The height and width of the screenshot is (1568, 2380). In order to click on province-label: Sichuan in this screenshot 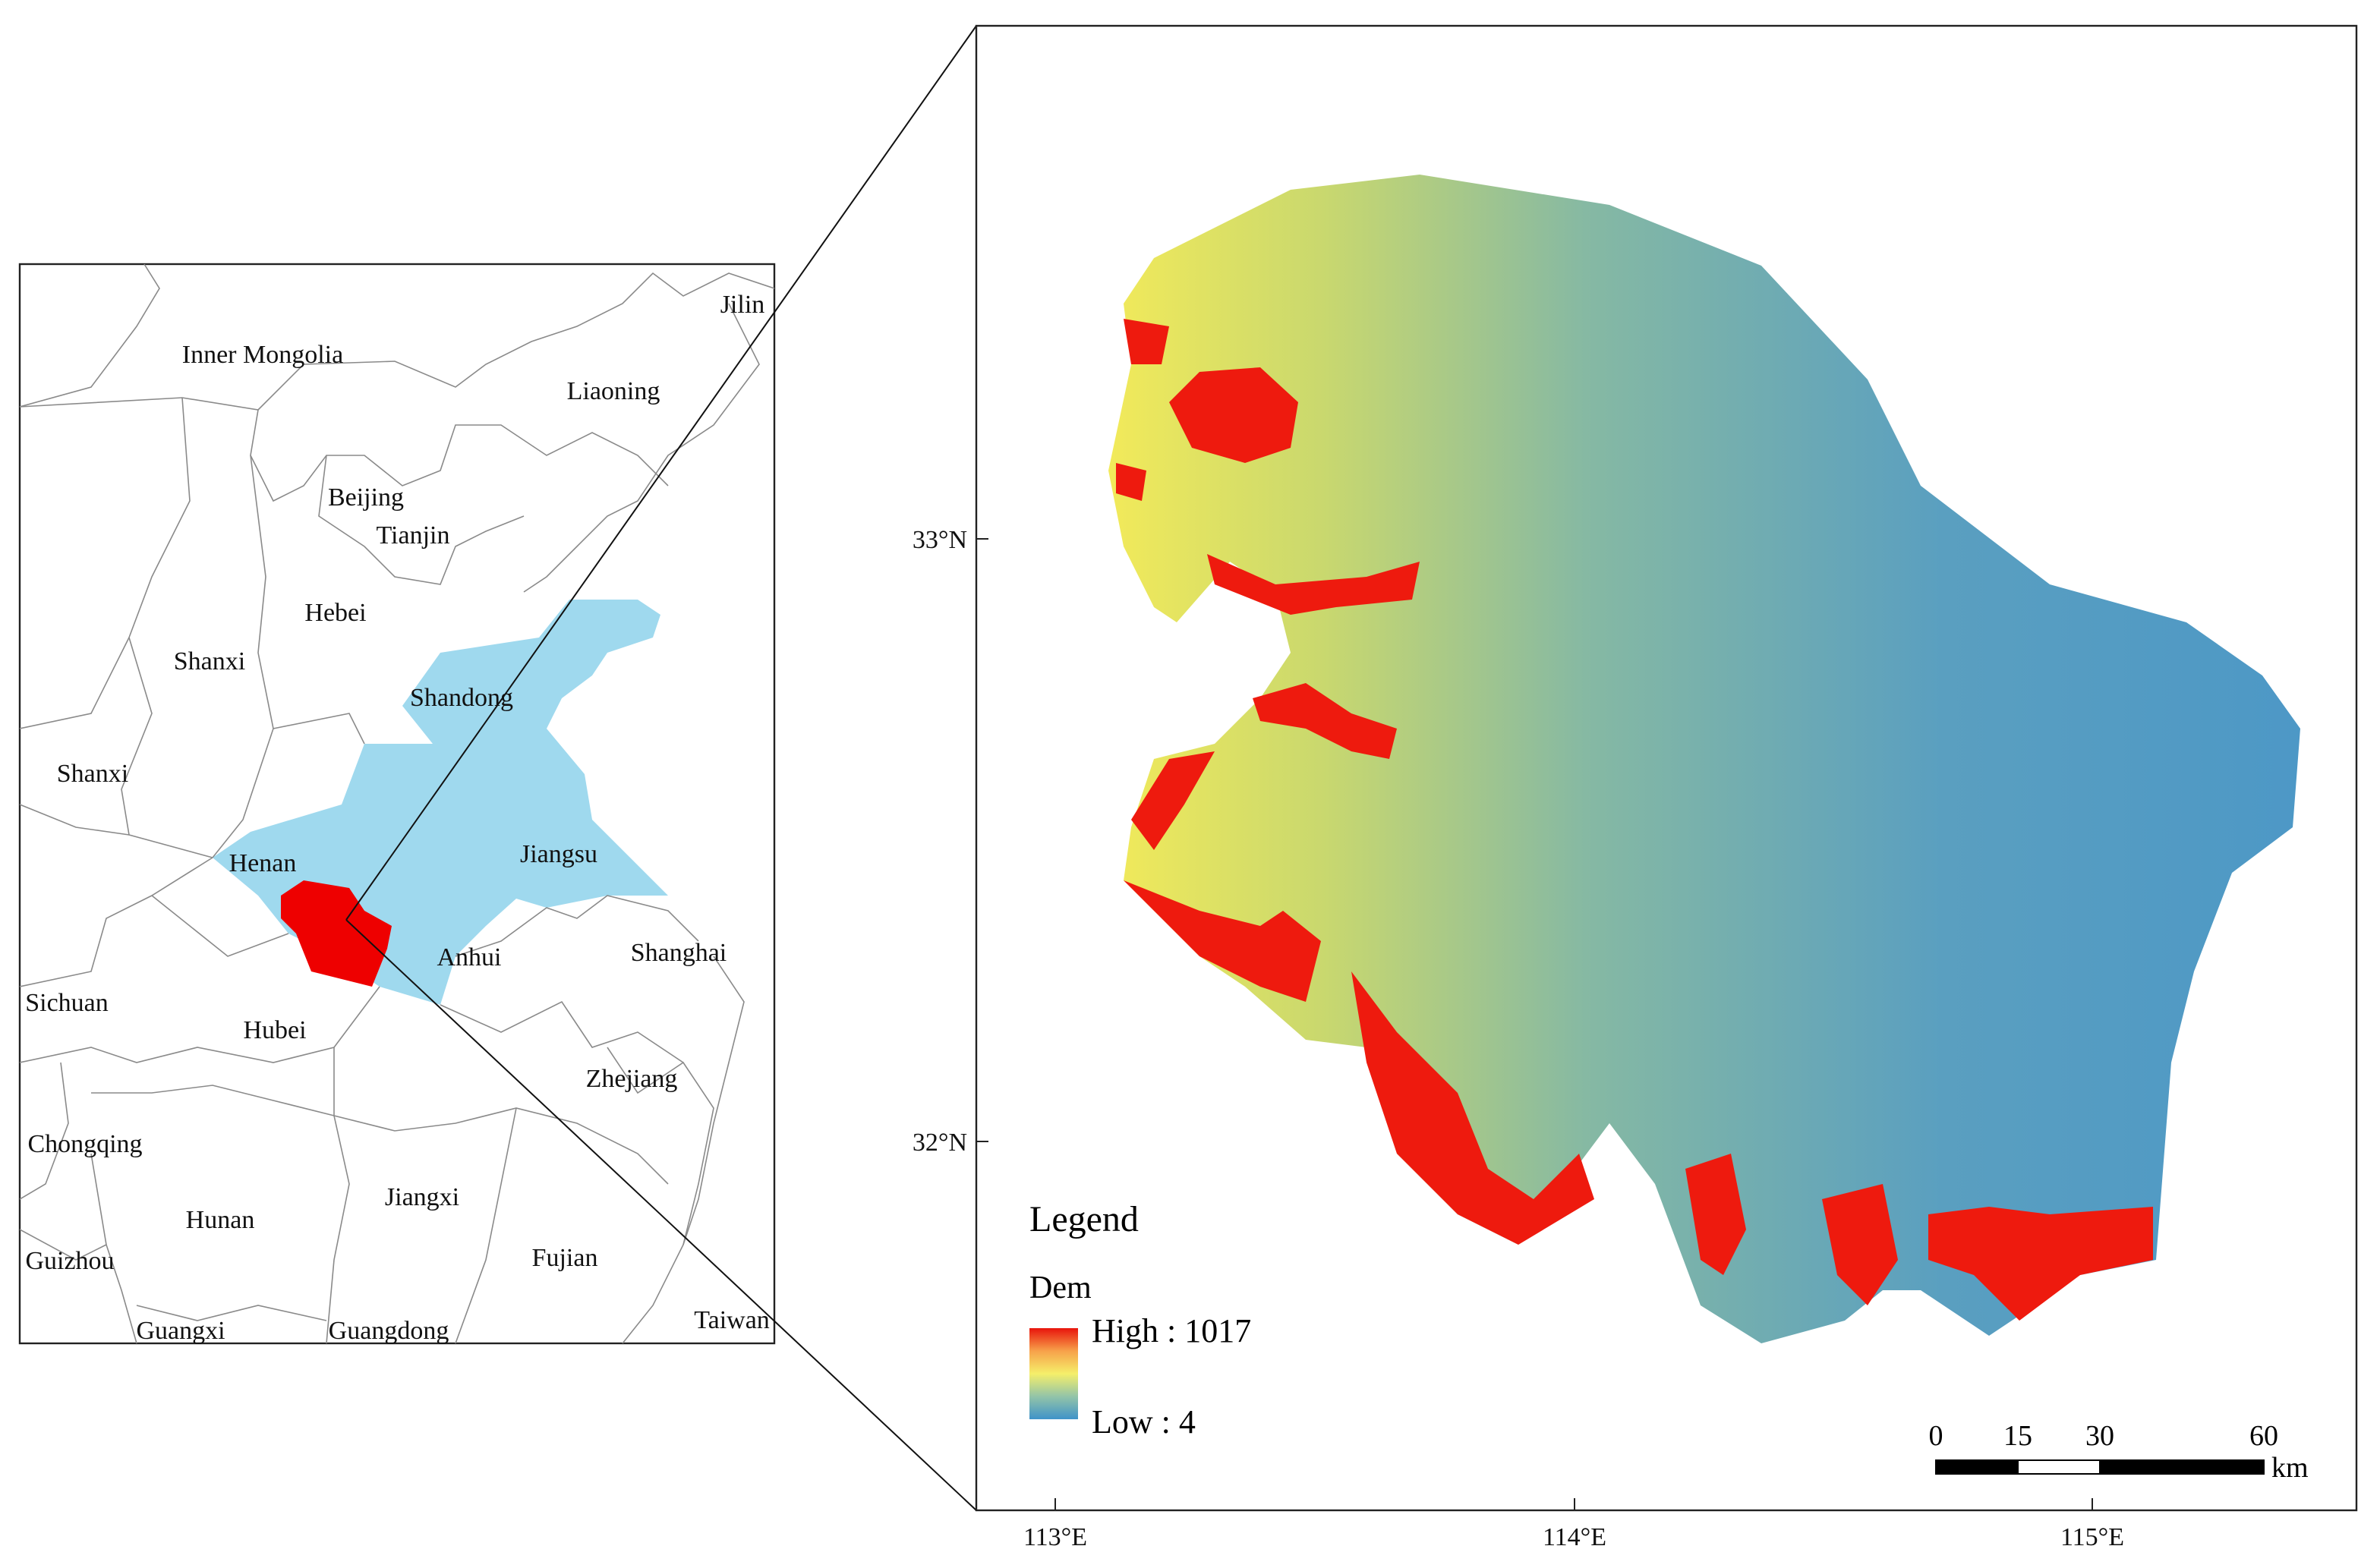, I will do `click(67, 1003)`.